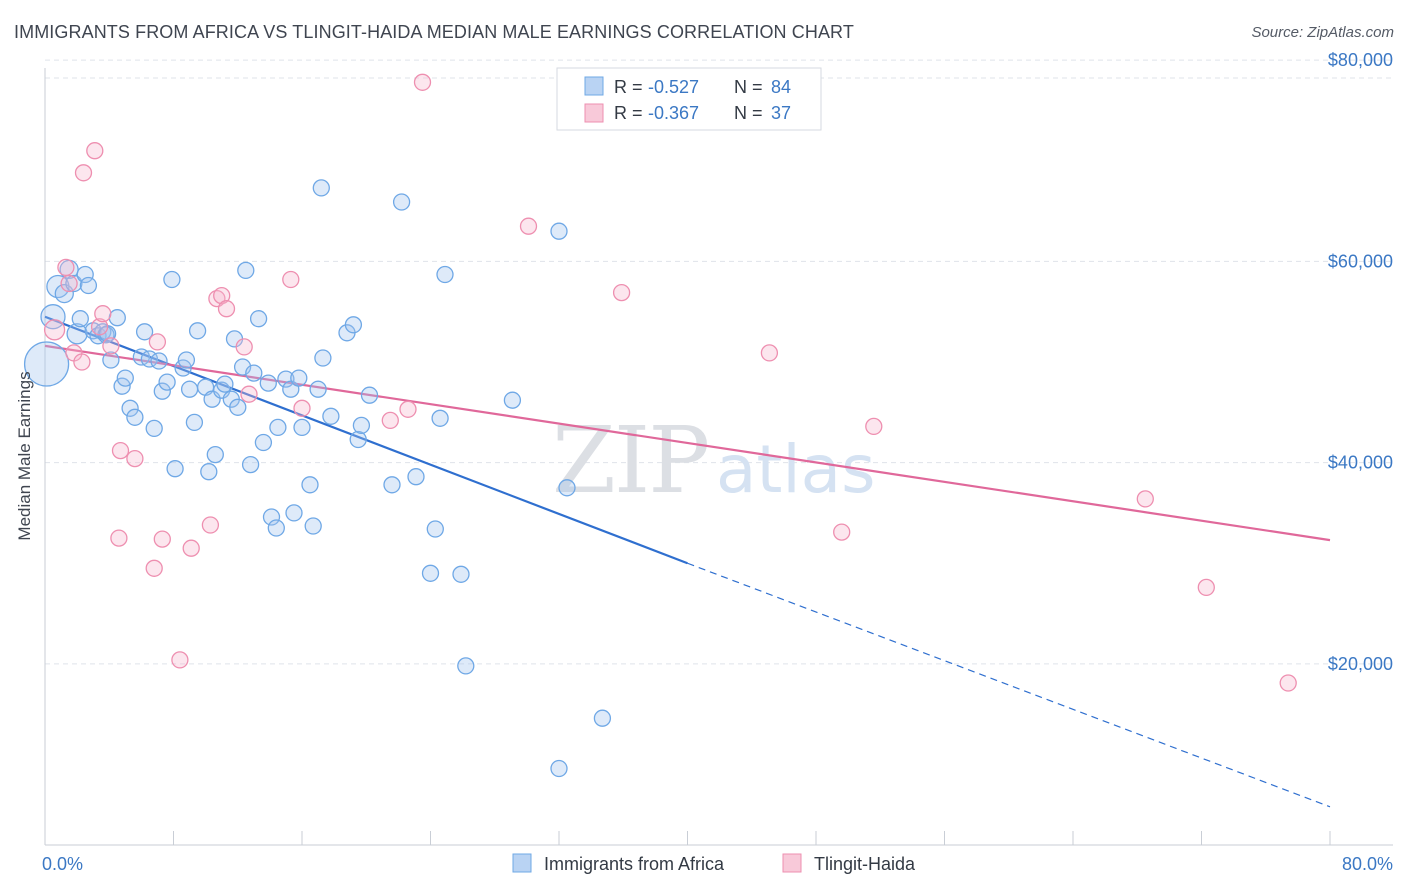 The width and height of the screenshot is (1406, 892). I want to click on watermark: ZIP atlas, so click(714, 460).